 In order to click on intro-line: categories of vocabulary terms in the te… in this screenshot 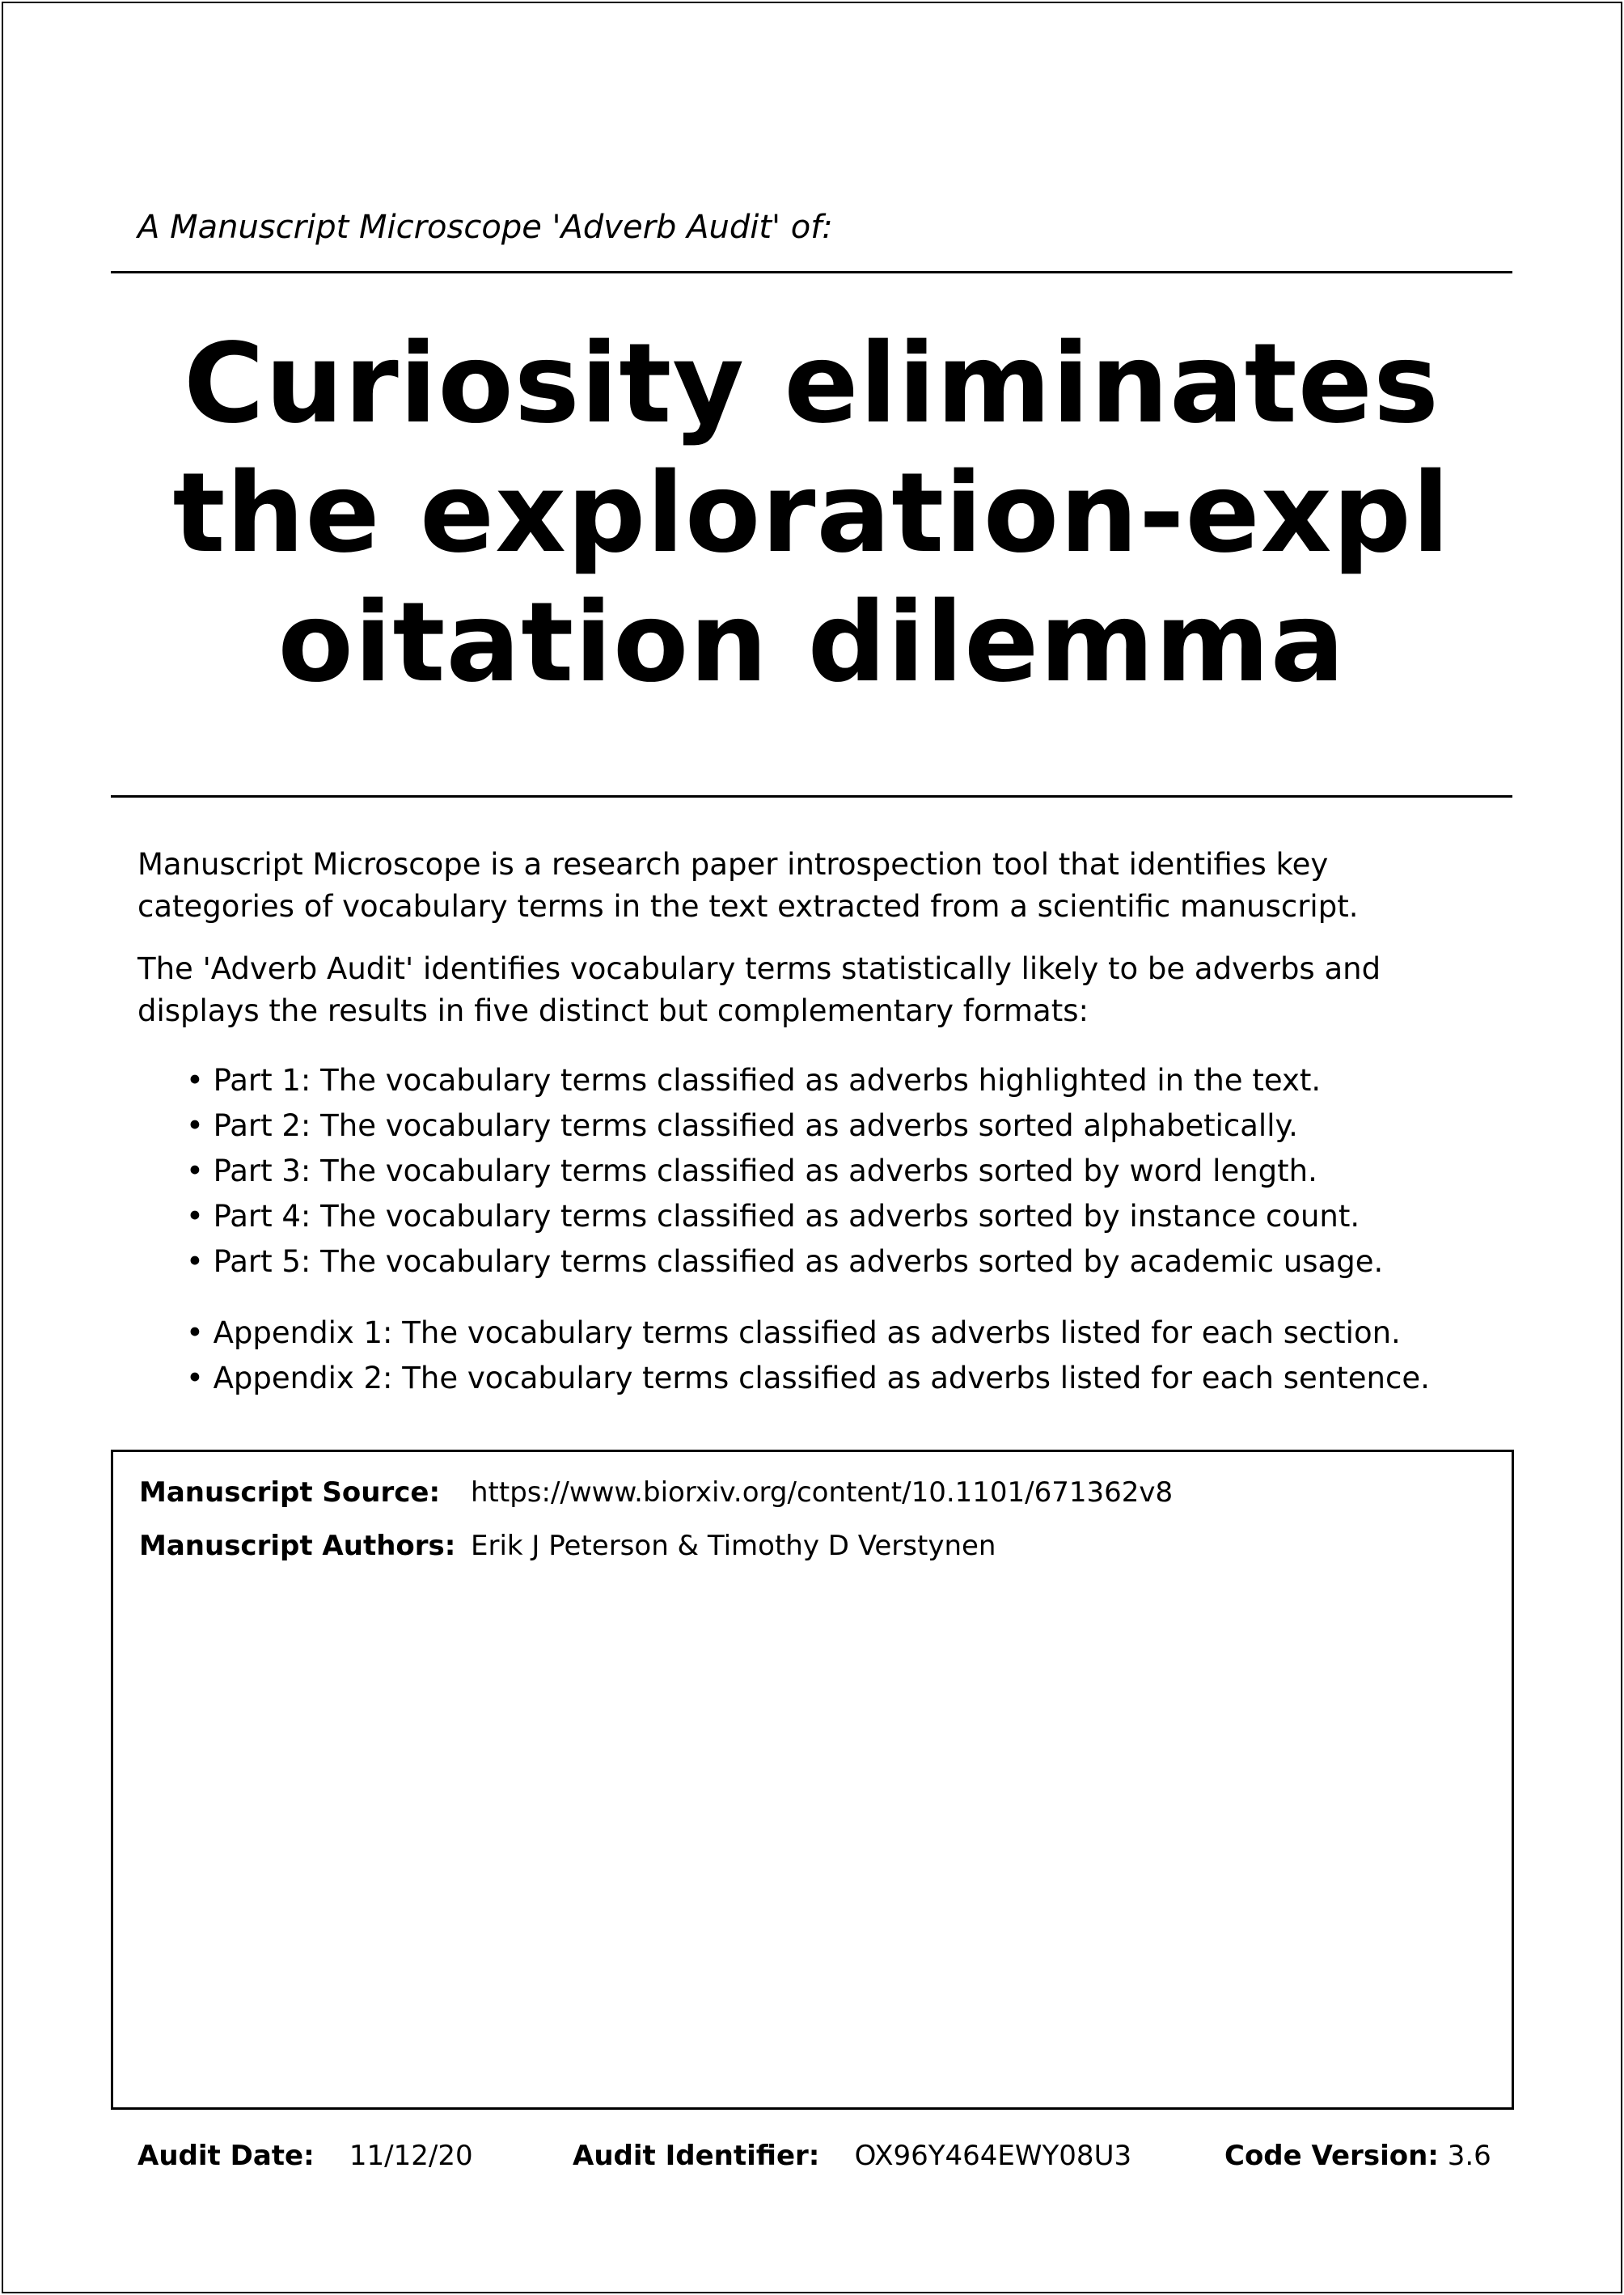, I will do `click(748, 906)`.